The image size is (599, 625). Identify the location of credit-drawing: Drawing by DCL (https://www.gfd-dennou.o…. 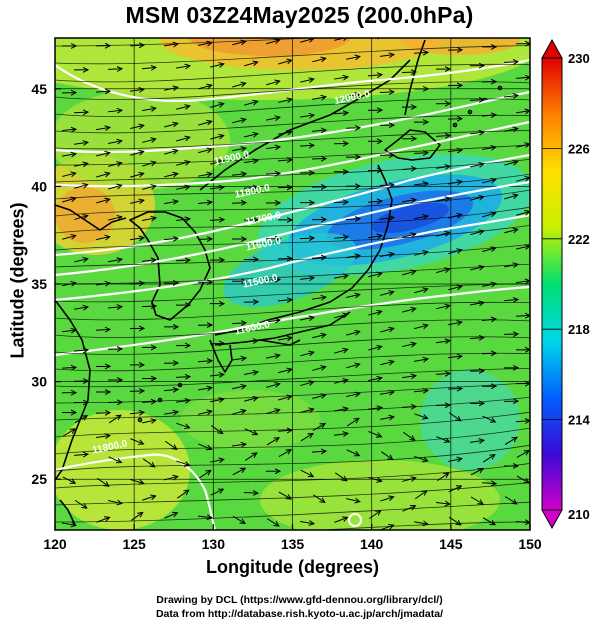
(299, 600).